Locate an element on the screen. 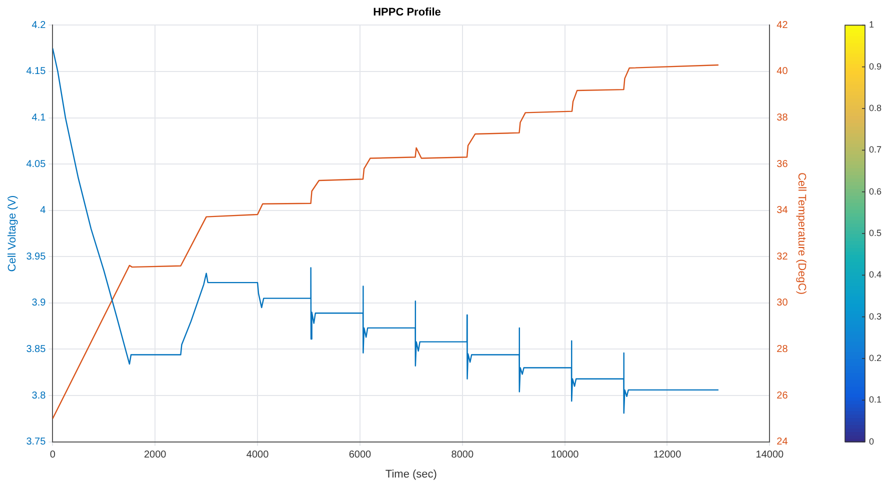 The height and width of the screenshot is (487, 882). y2-tick-label: 42 is located at coordinates (782, 25).